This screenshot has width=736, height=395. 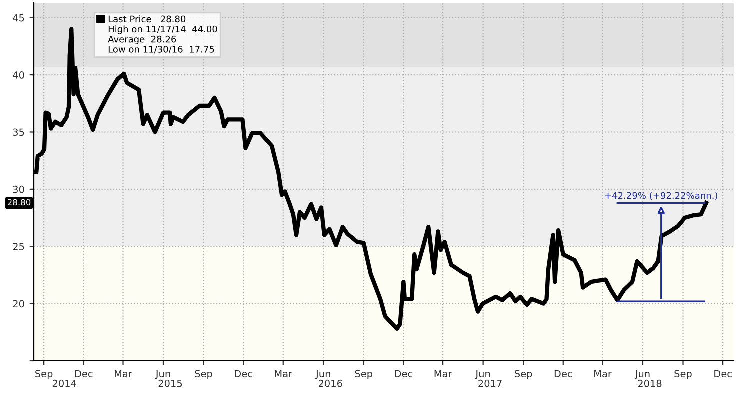 What do you see at coordinates (170, 384) in the screenshot?
I see `x2-tick-label: 2015` at bounding box center [170, 384].